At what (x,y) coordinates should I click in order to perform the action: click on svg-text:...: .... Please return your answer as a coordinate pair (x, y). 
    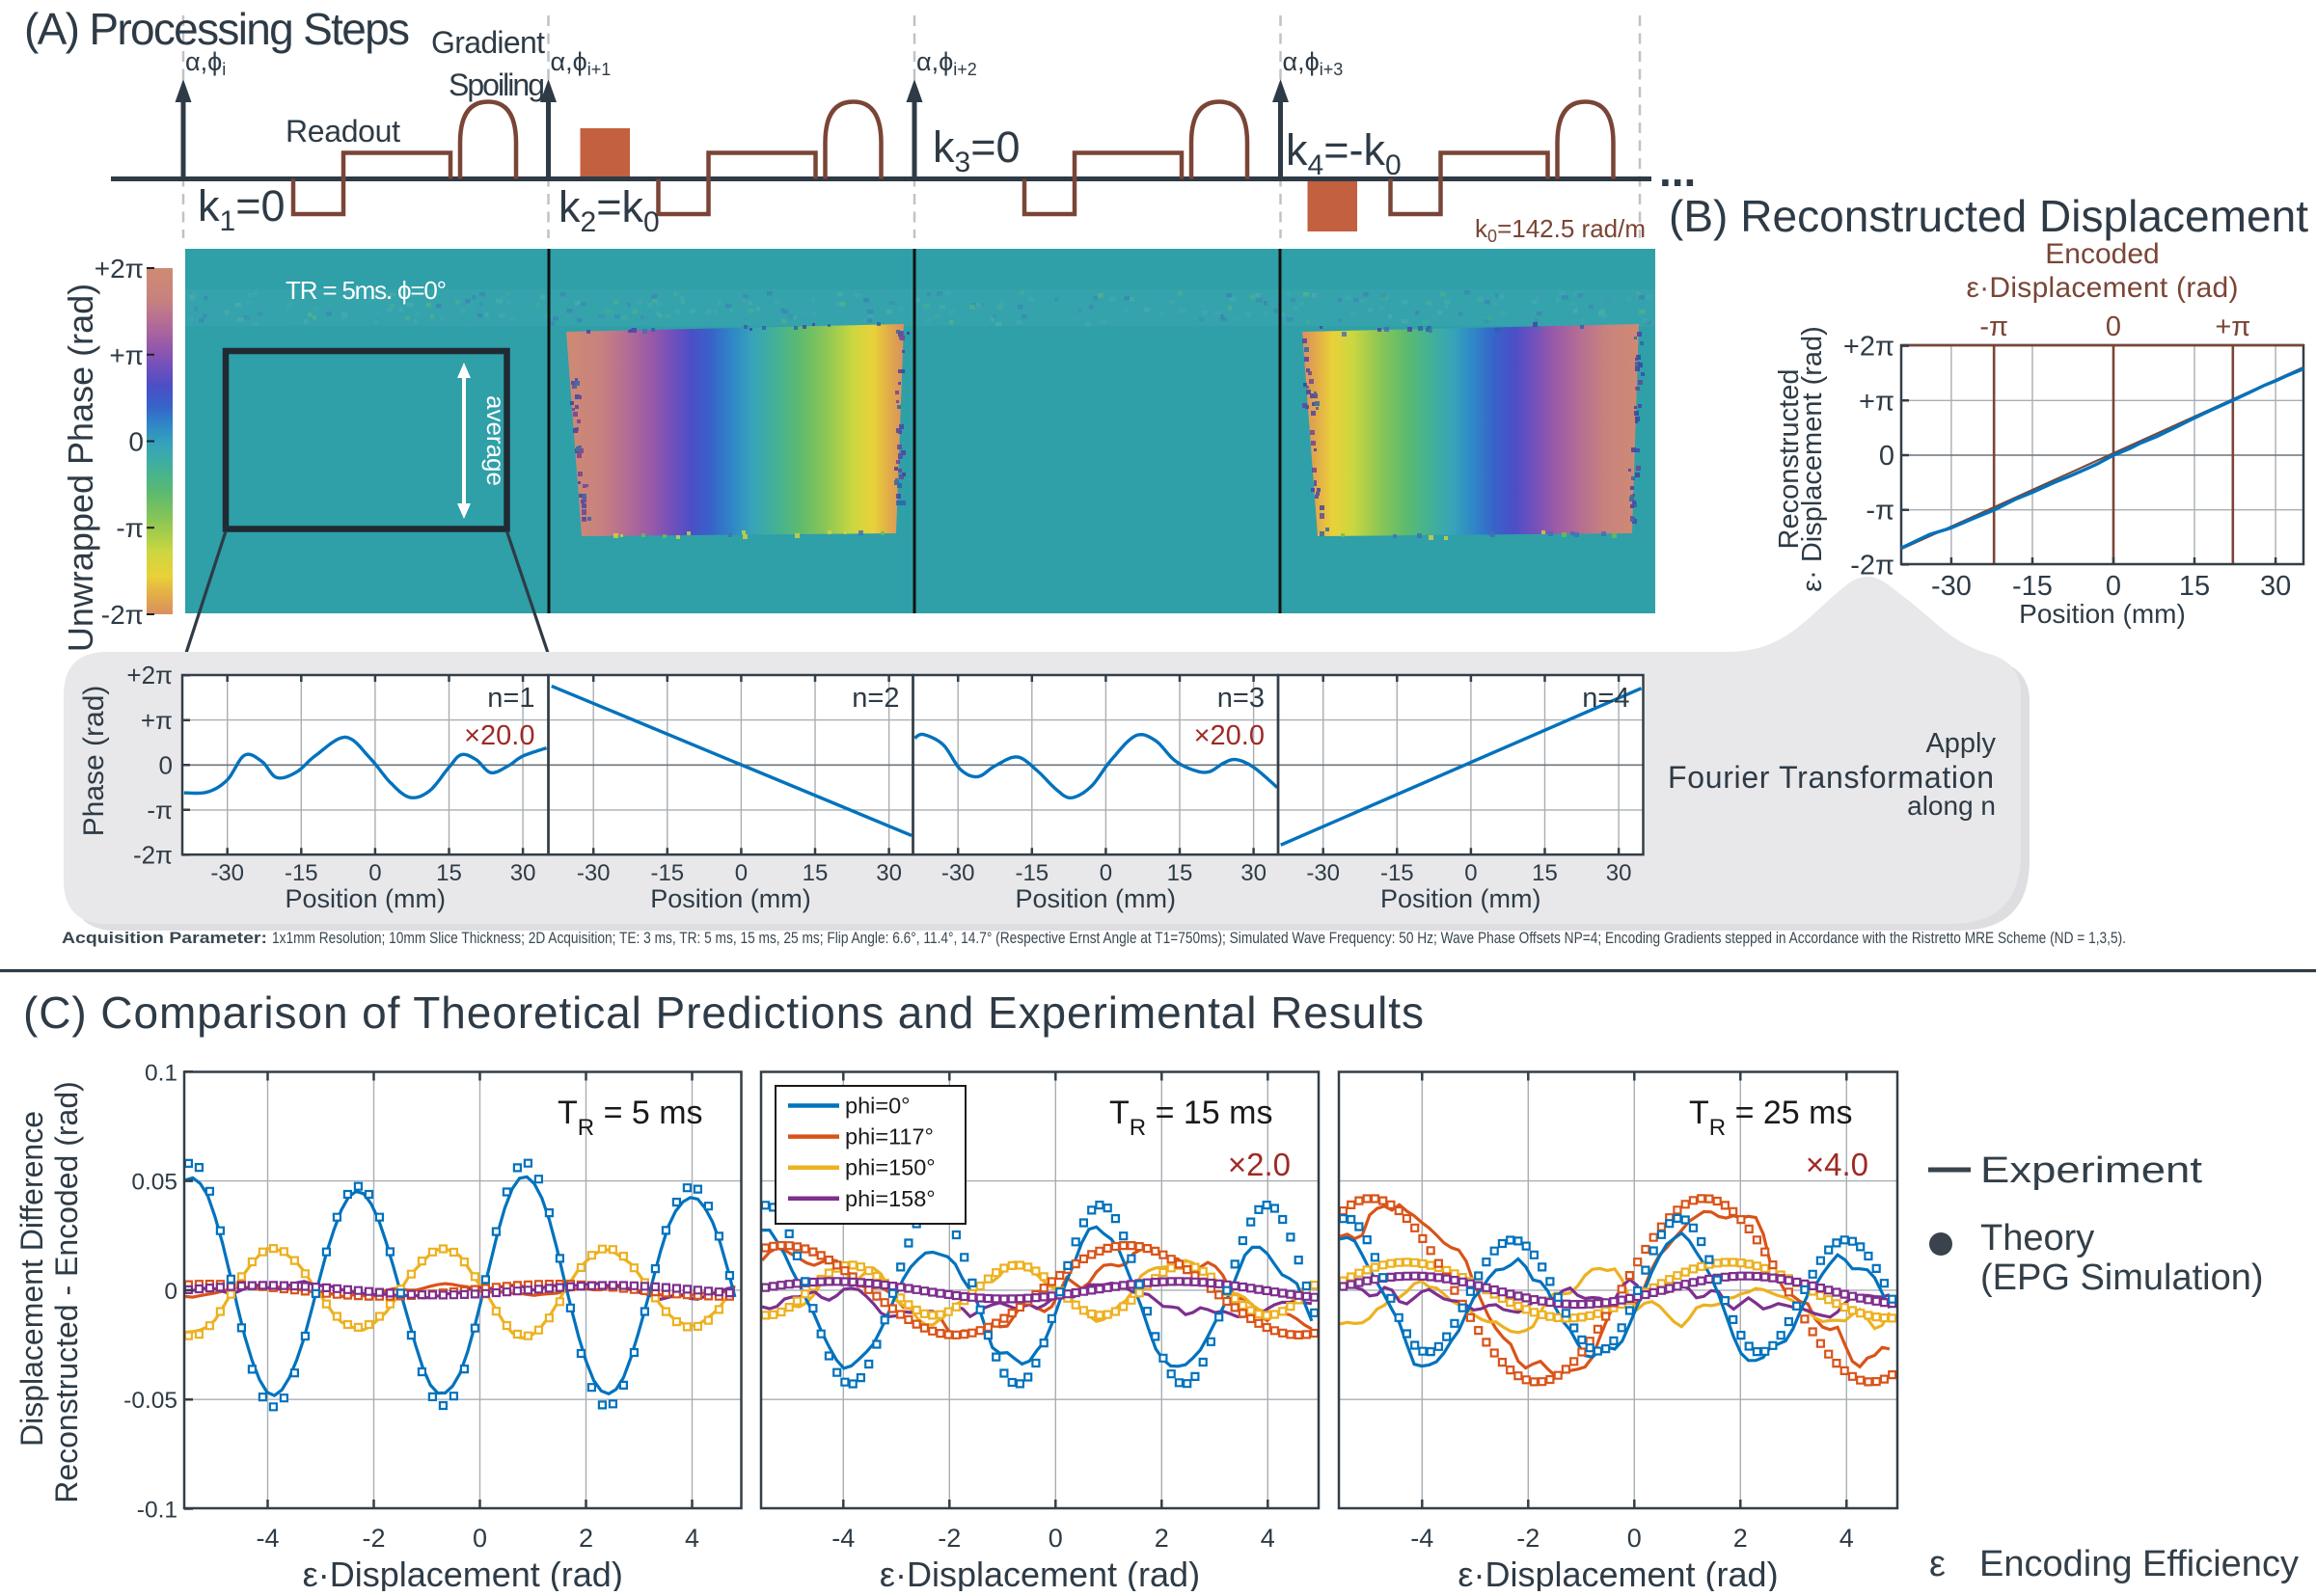
    Looking at the image, I should click on (1677, 171).